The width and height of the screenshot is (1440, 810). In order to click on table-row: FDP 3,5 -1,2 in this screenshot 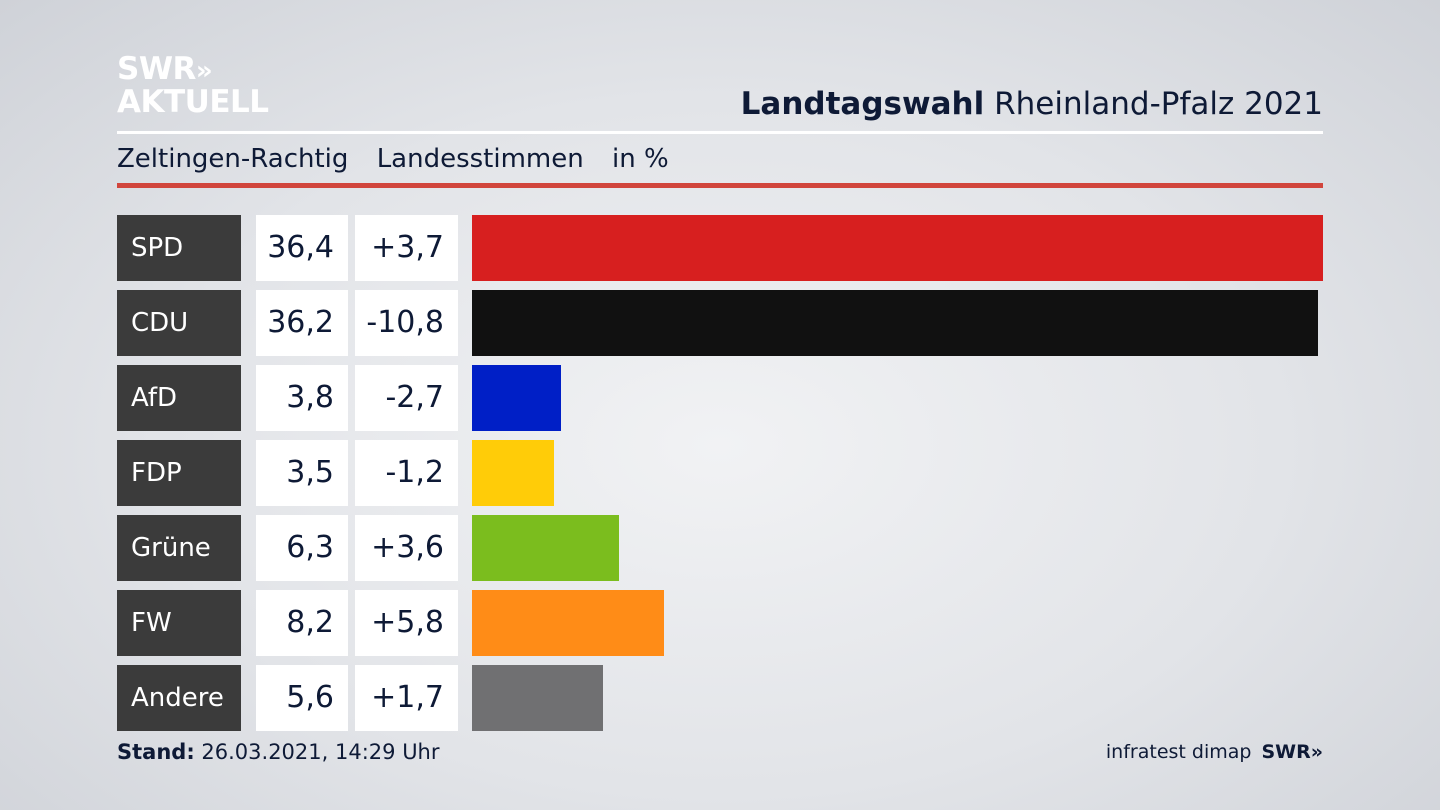, I will do `click(720, 473)`.